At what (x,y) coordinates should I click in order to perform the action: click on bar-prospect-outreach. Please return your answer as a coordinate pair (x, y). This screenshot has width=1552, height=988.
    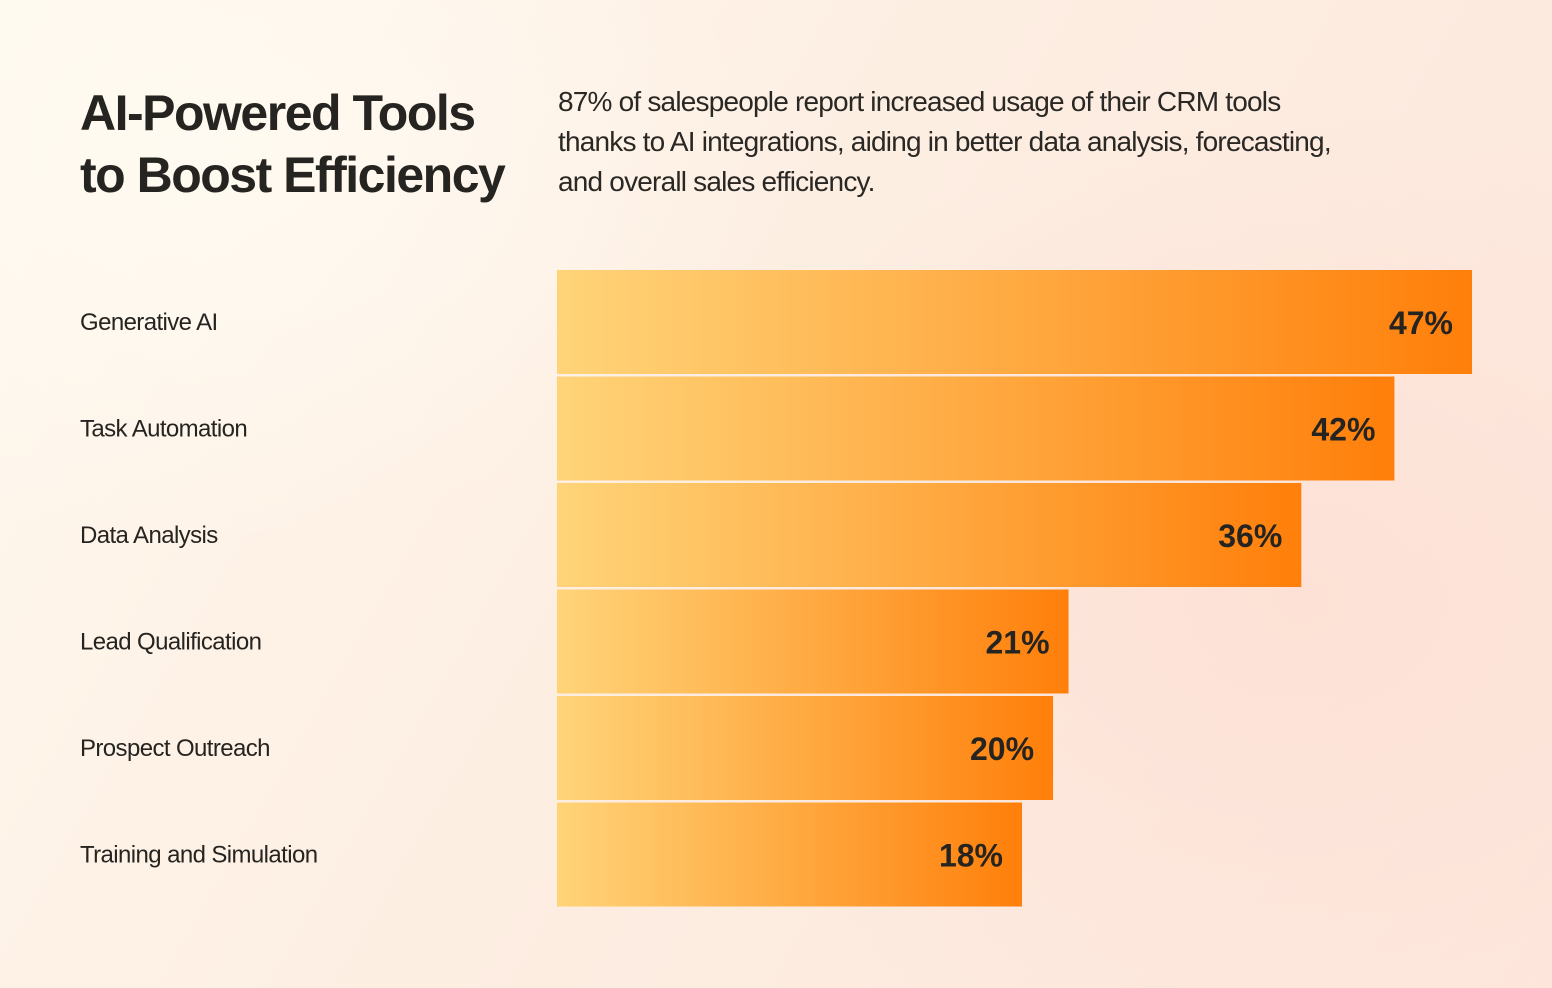
    Looking at the image, I should click on (805, 748).